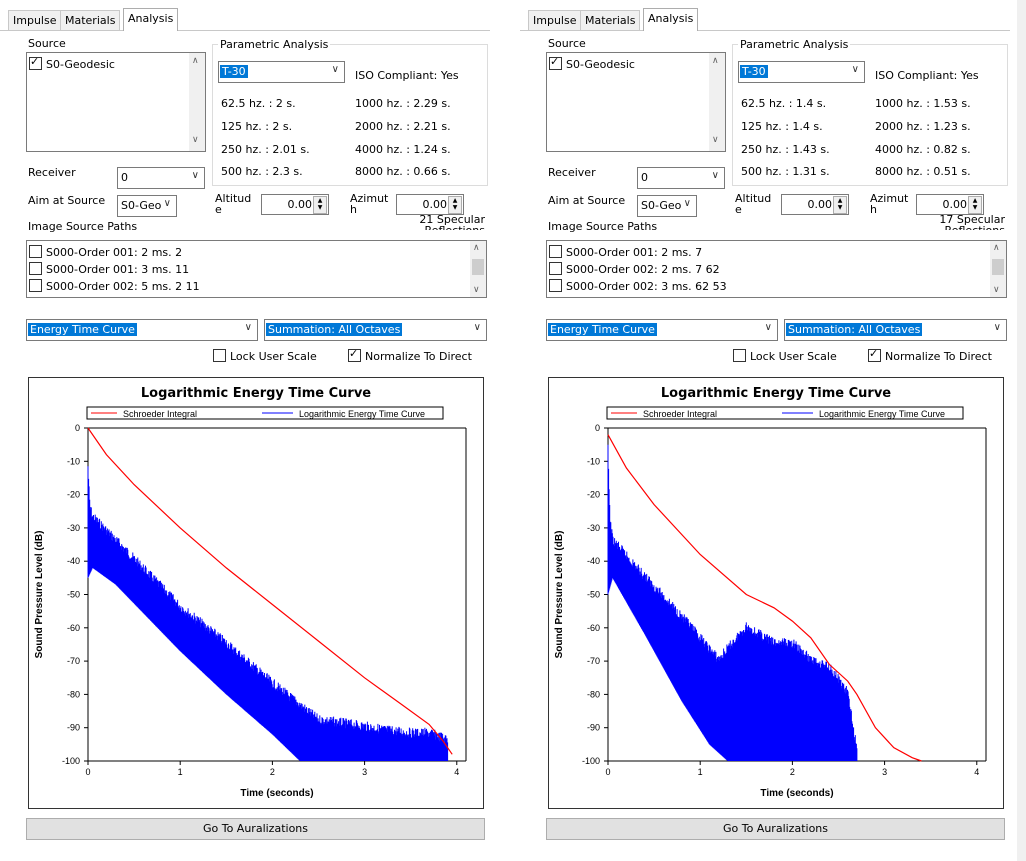 This screenshot has height=861, width=1026. I want to click on aim-label: Aim at Source, so click(587, 200).